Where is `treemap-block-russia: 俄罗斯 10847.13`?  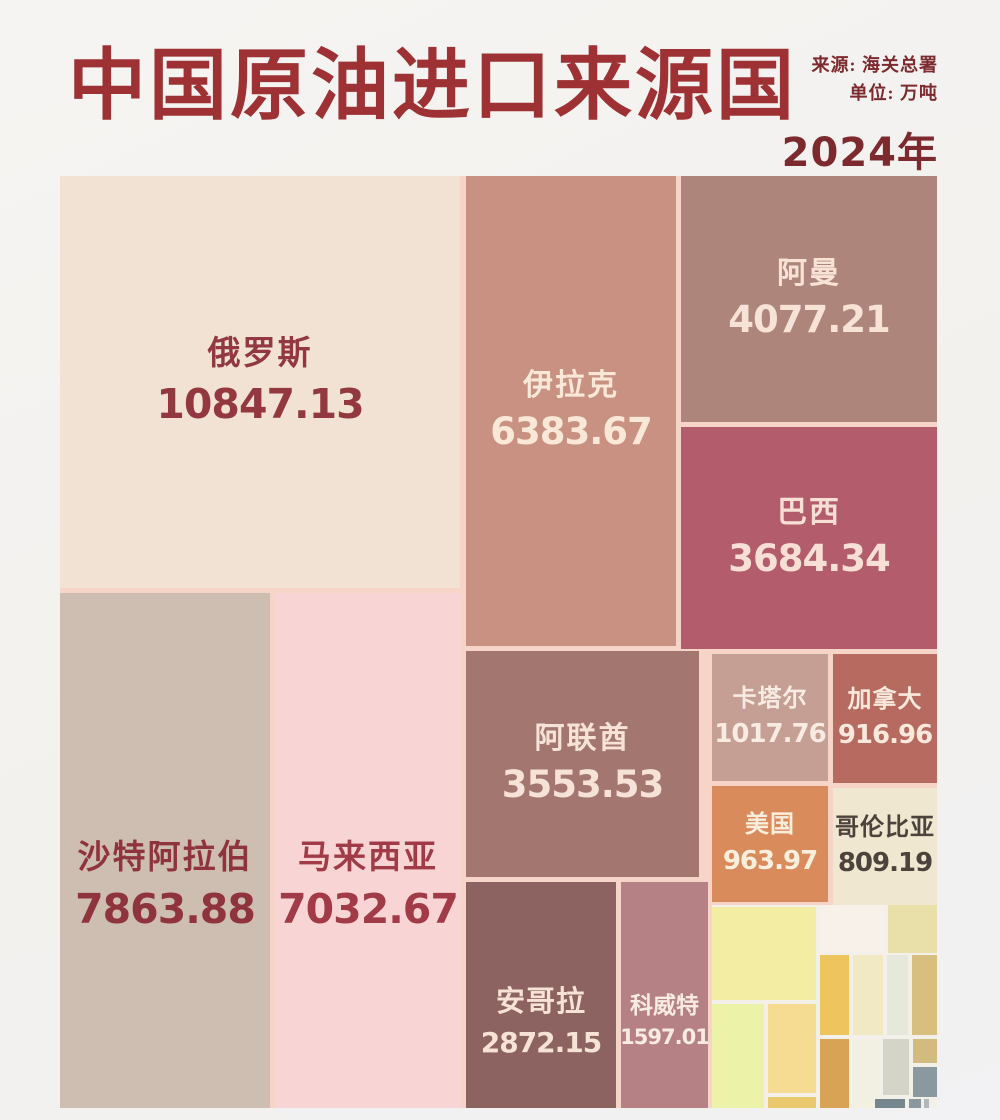 treemap-block-russia: 俄罗斯 10847.13 is located at coordinates (260, 382).